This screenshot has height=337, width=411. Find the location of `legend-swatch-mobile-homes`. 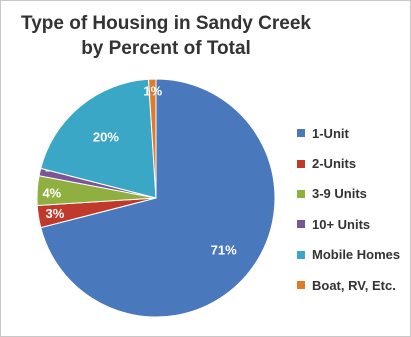

legend-swatch-mobile-homes is located at coordinates (301, 254).